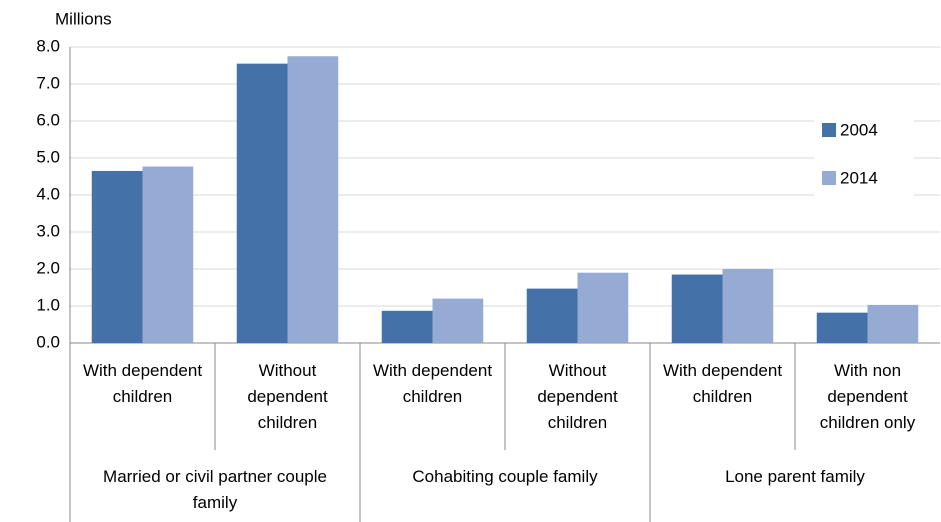  What do you see at coordinates (48, 304) in the screenshot?
I see `y-tick-label: 1.0` at bounding box center [48, 304].